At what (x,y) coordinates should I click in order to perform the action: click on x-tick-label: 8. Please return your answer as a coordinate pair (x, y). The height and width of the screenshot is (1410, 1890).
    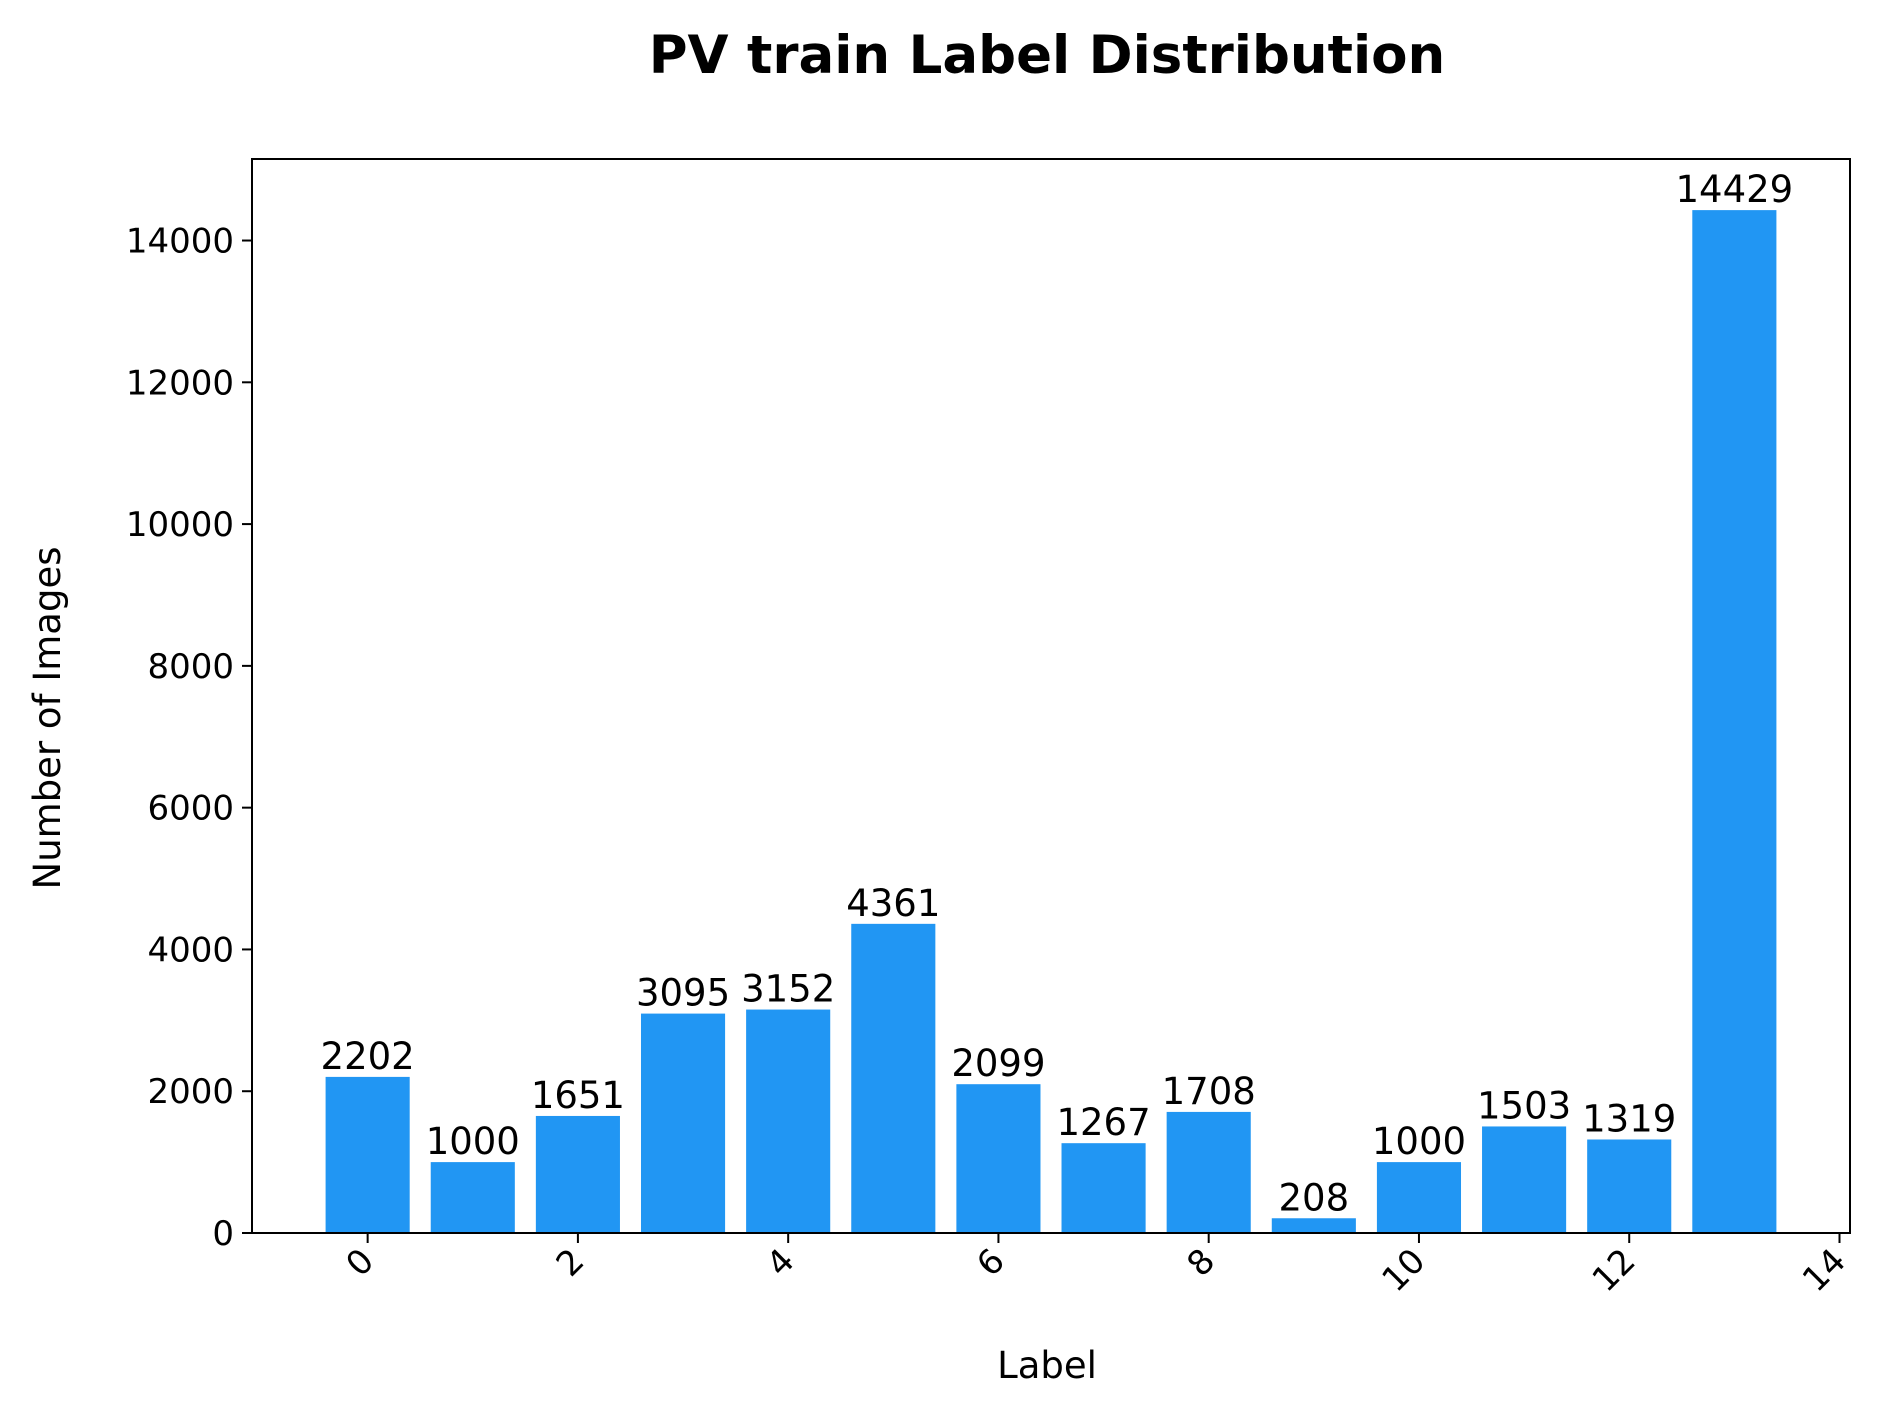
    Looking at the image, I should click on (1201, 1263).